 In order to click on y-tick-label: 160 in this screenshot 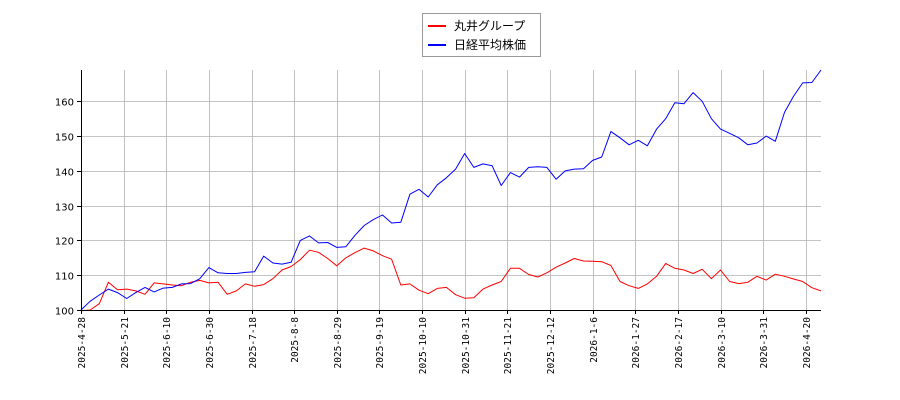, I will do `click(64, 103)`.